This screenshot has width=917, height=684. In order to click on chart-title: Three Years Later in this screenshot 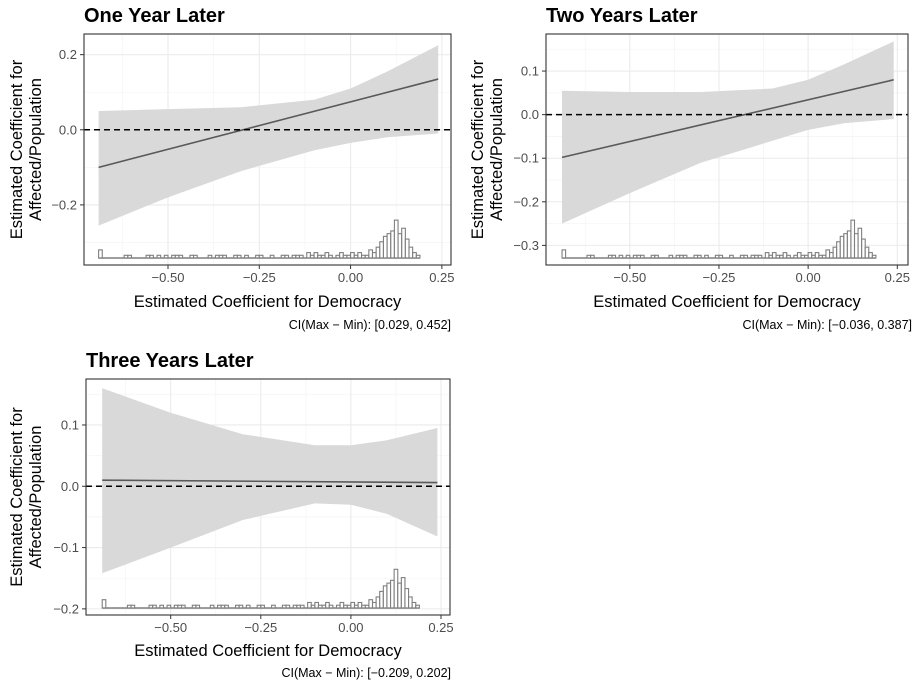, I will do `click(170, 361)`.